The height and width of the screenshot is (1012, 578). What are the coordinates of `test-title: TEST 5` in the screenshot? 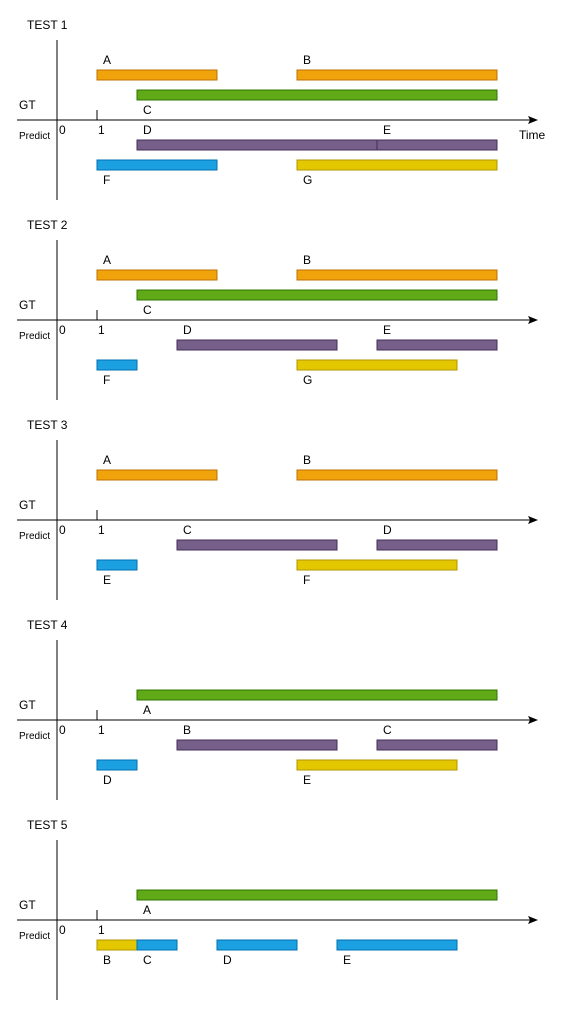 It's located at (47, 825).